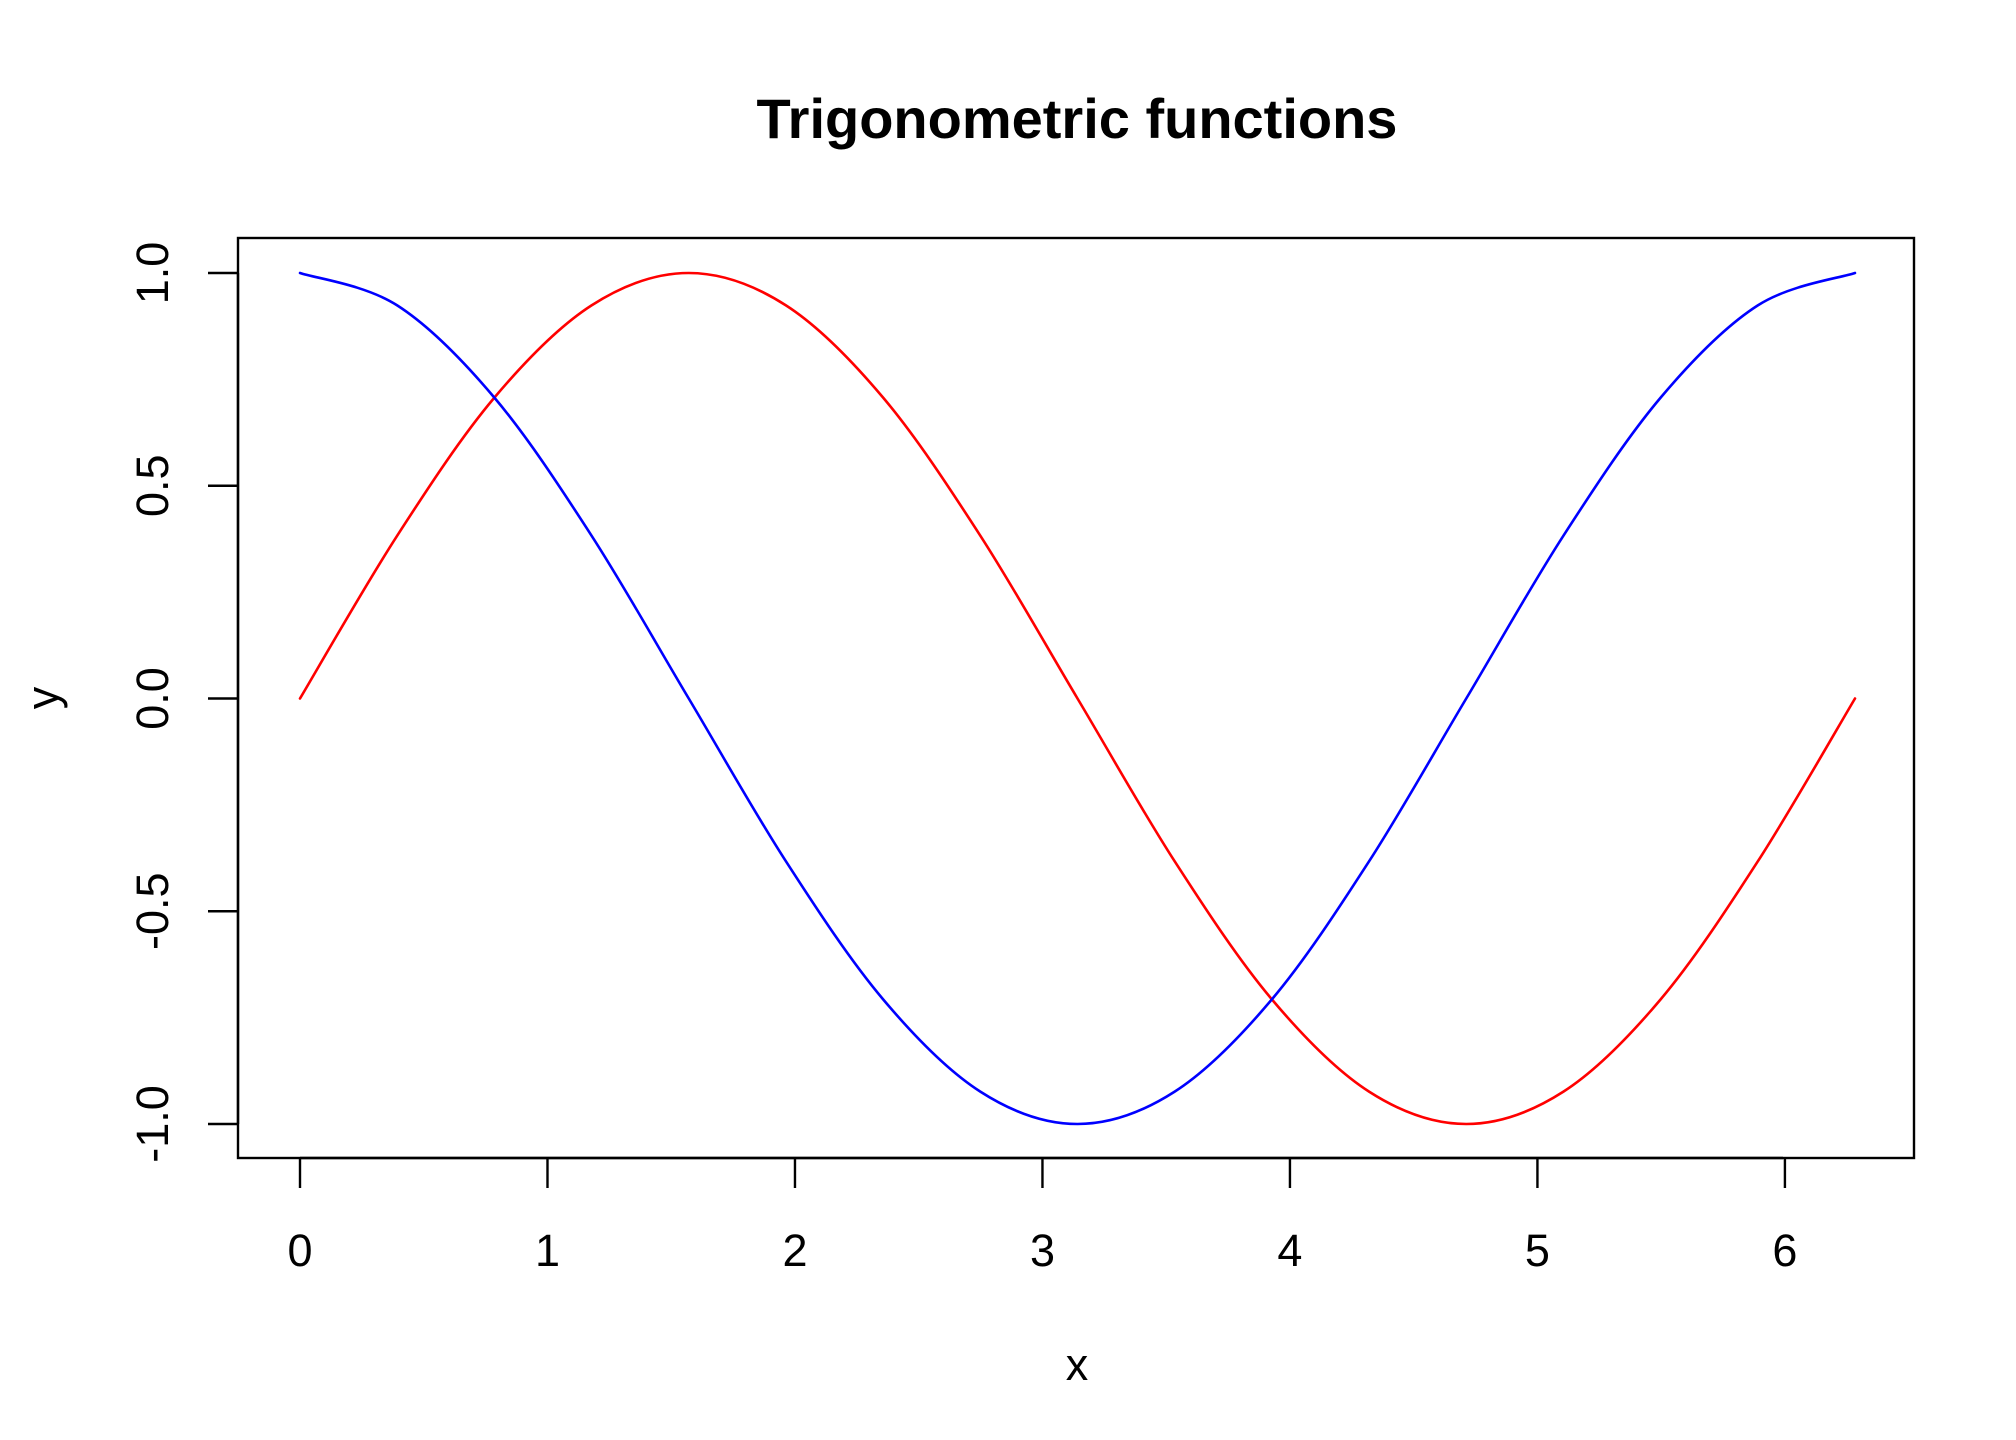 Image resolution: width=2016 pixels, height=1440 pixels. Describe the element at coordinates (152, 698) in the screenshot. I see `y-tick-label: 0.0` at that location.